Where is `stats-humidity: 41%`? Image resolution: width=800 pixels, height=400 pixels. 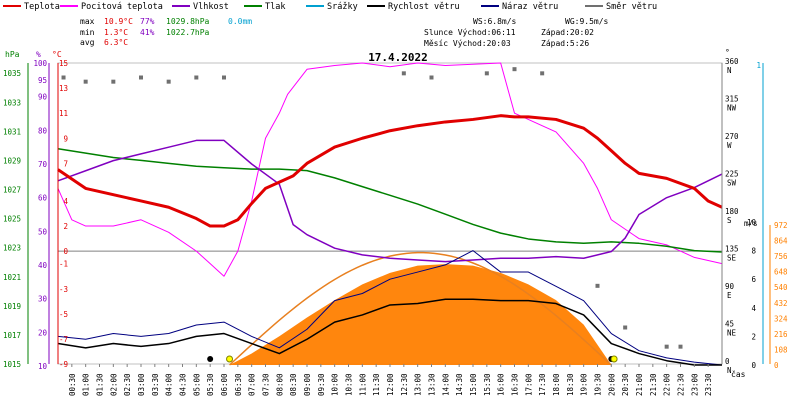
stats-humidity: 41% is located at coordinates (147, 32).